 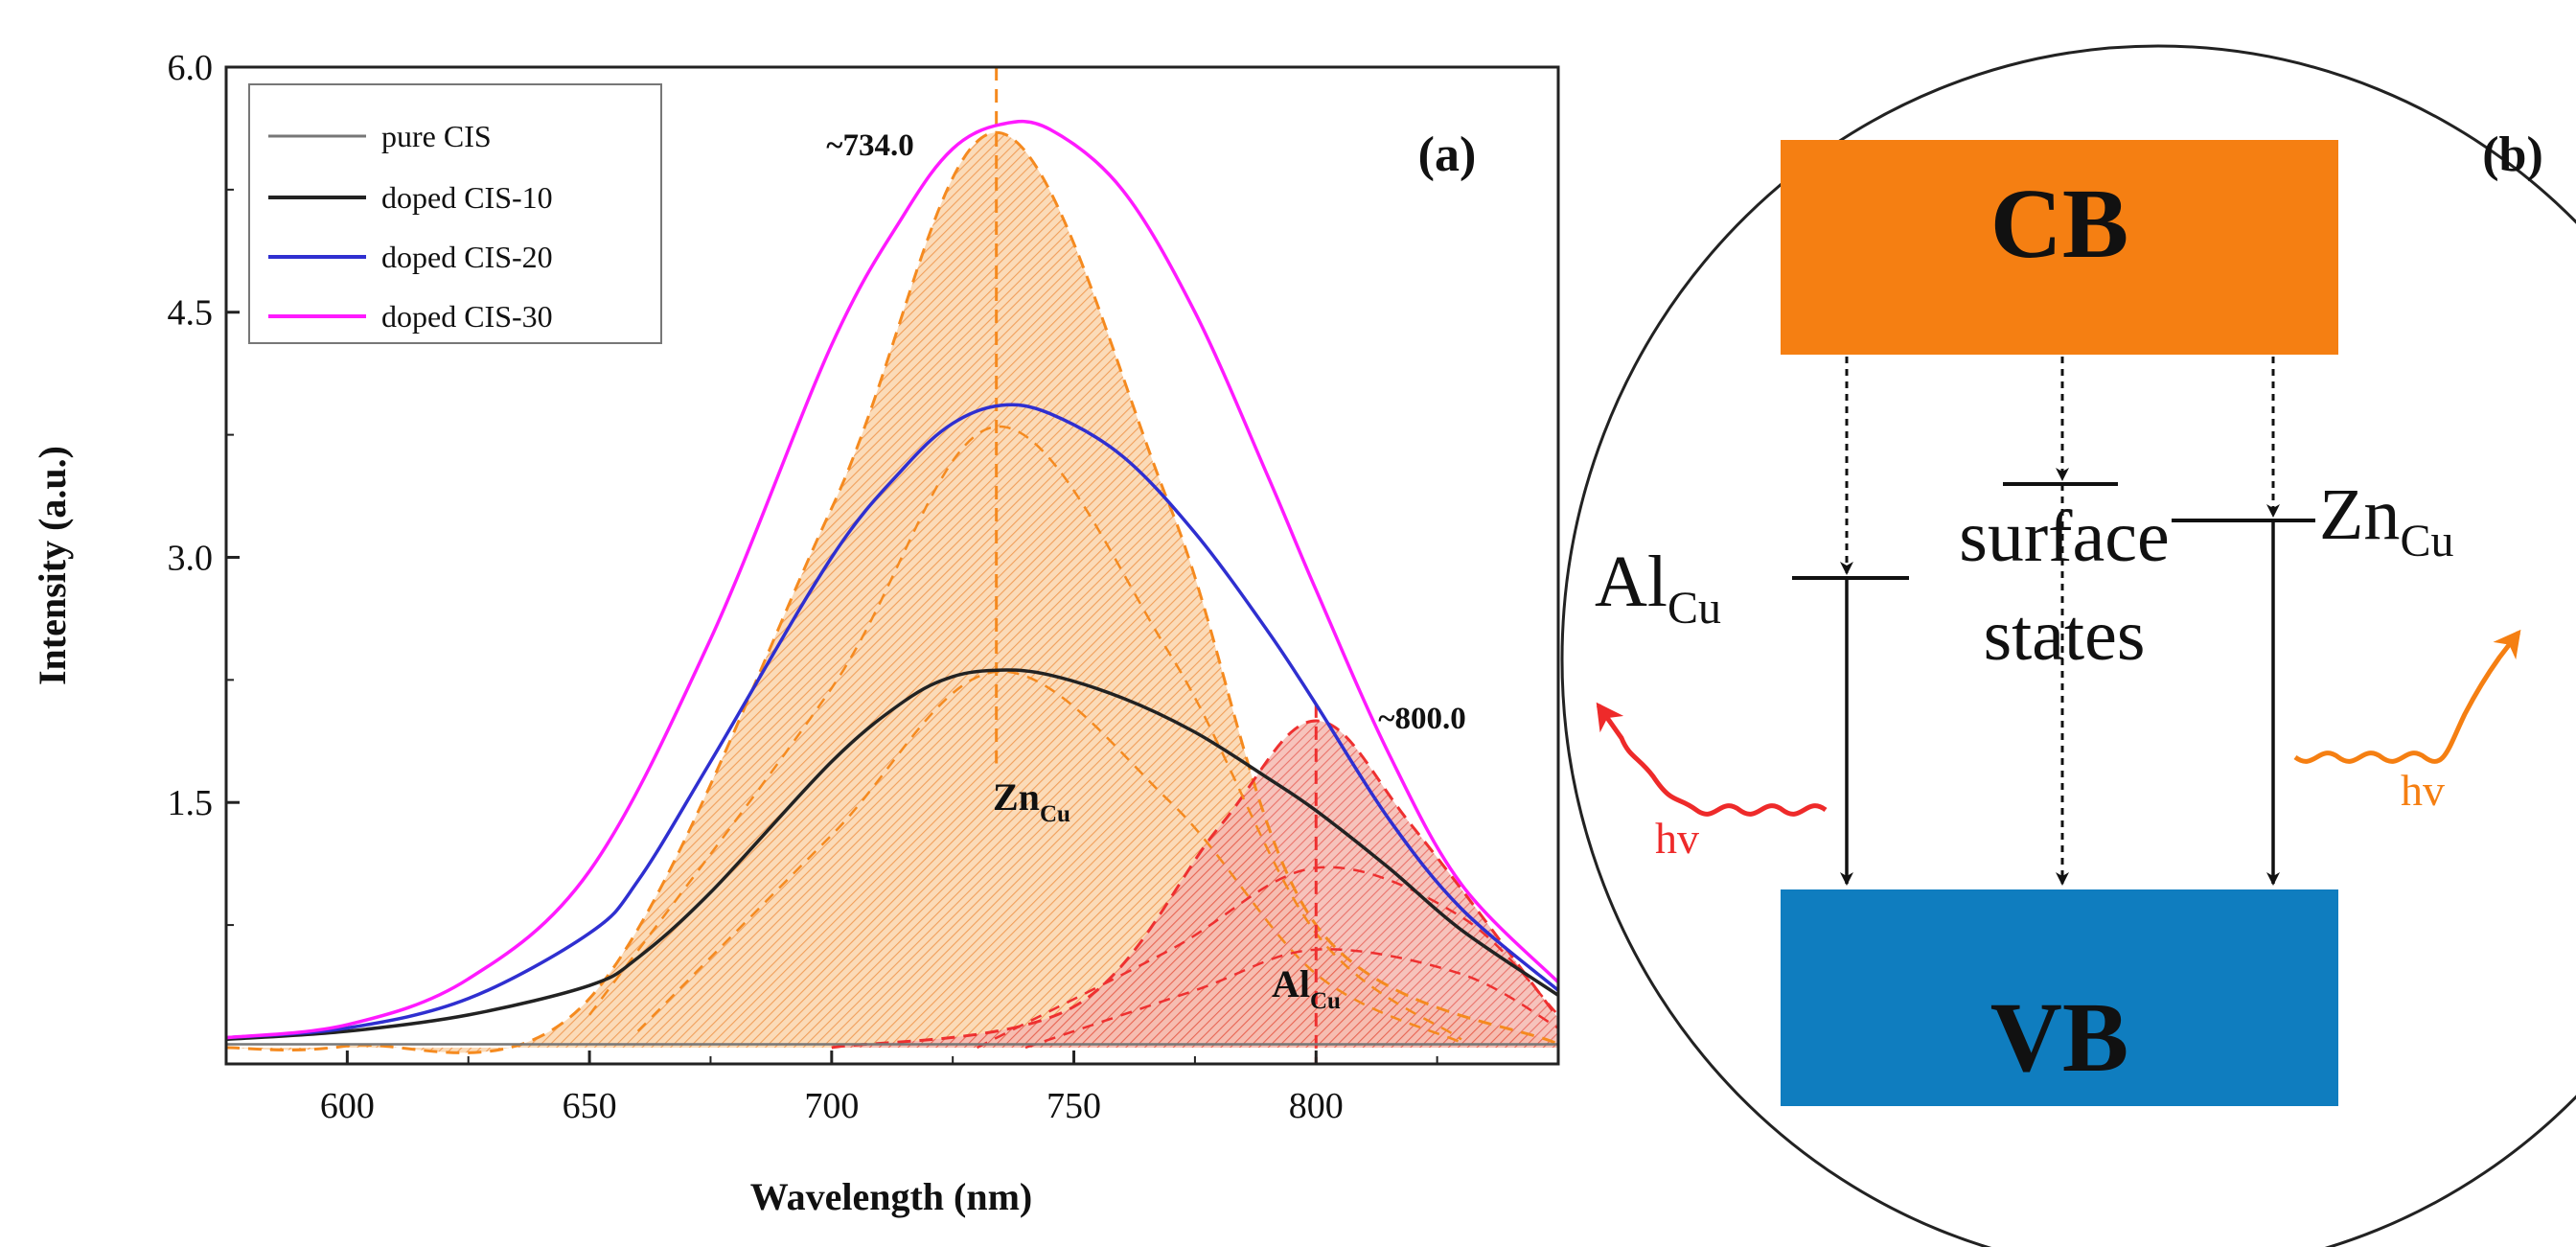 I want to click on legend-label: doped CIS-20, so click(x=467, y=257).